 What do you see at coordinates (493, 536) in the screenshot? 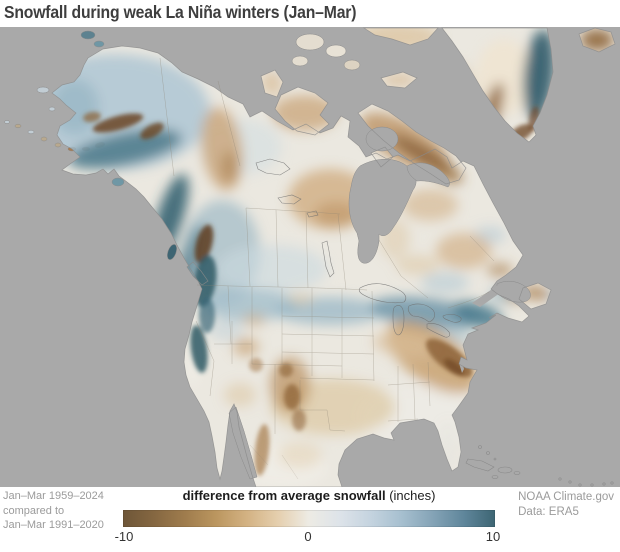
I see `colorbar-tick-max: 10` at bounding box center [493, 536].